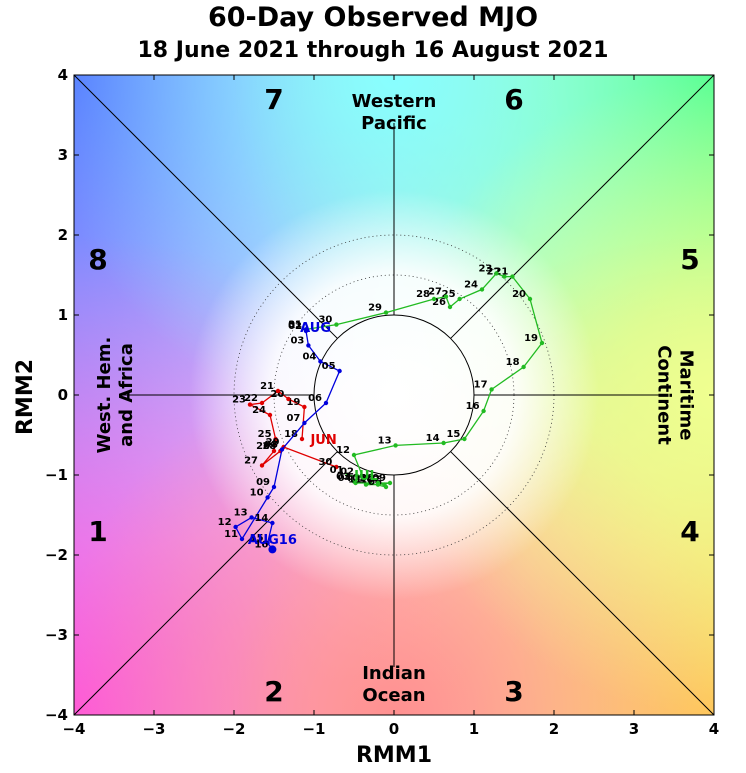  Describe the element at coordinates (375, 482) in the screenshot. I see `day-label: 06` at that location.